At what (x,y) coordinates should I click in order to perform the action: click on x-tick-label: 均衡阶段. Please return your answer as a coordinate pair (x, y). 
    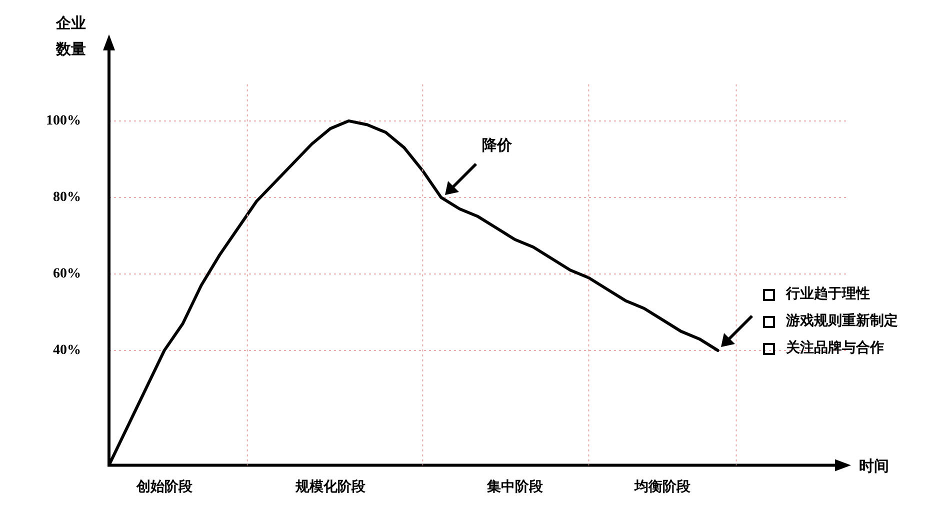
    Looking at the image, I should click on (663, 487).